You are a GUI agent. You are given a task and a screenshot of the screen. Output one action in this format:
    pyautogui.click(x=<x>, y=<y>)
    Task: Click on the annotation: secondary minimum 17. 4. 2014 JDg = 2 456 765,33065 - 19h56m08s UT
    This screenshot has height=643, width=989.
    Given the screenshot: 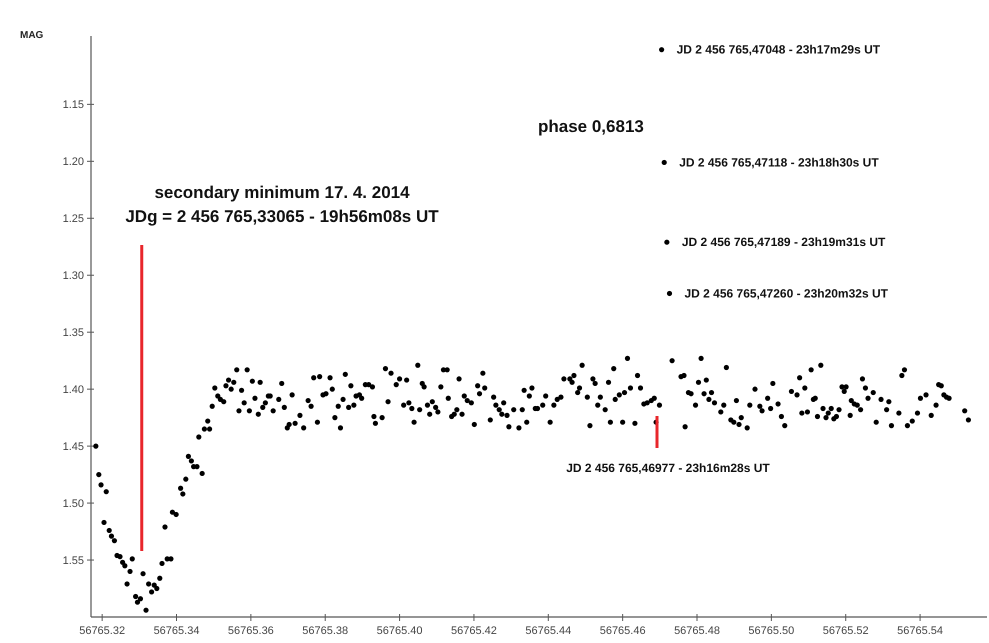 What is the action you would take?
    pyautogui.click(x=282, y=204)
    